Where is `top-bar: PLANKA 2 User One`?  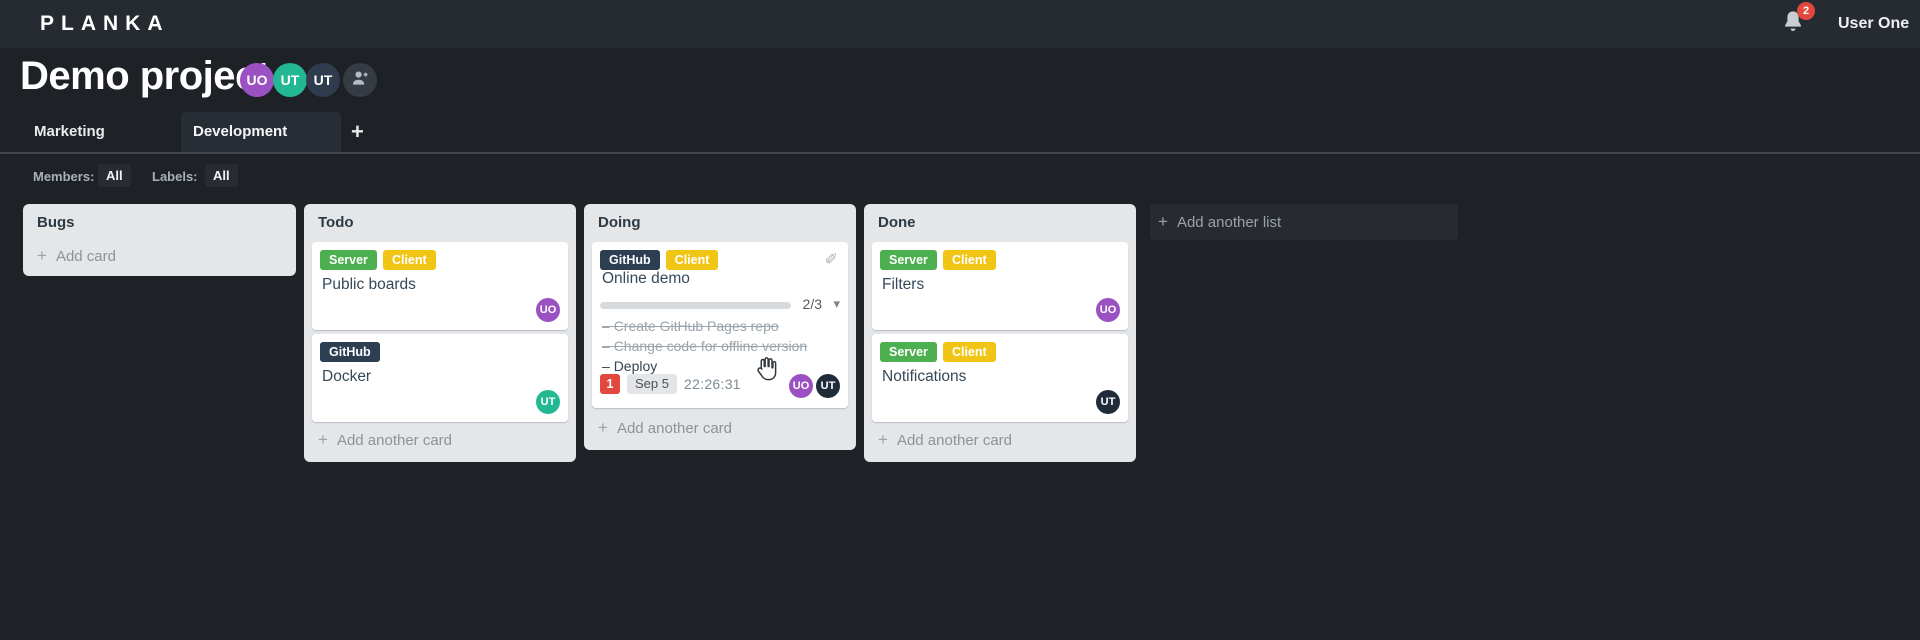
top-bar: PLANKA 2 User One is located at coordinates (960, 24).